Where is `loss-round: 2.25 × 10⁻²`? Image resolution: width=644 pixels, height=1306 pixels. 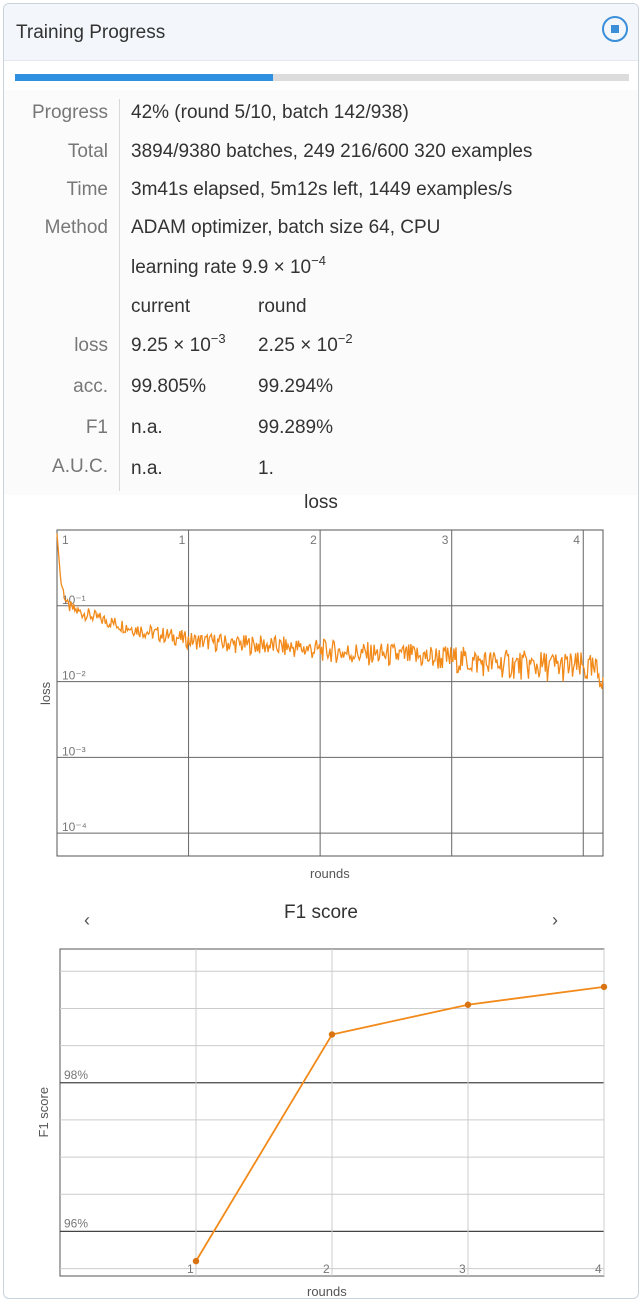 loss-round: 2.25 × 10⁻² is located at coordinates (305, 344).